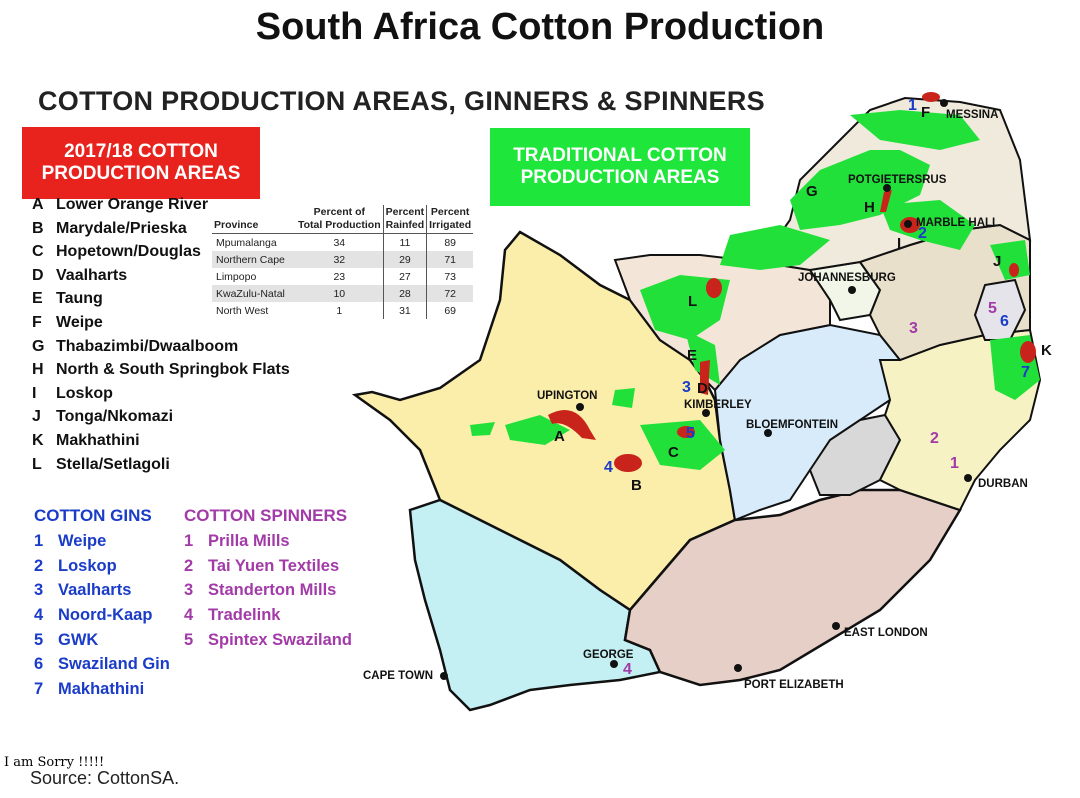  I want to click on legend-current-areas-label: 2017/18 COTTON PRODUCTION AREAS, so click(141, 162).